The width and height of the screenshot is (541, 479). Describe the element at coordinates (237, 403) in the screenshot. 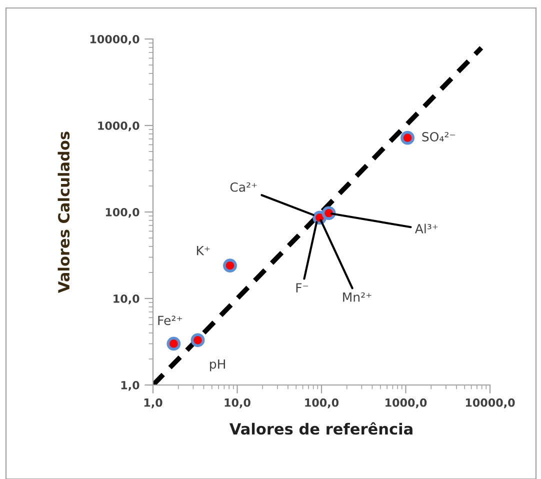

I see `x-tick-label: 10,0` at that location.